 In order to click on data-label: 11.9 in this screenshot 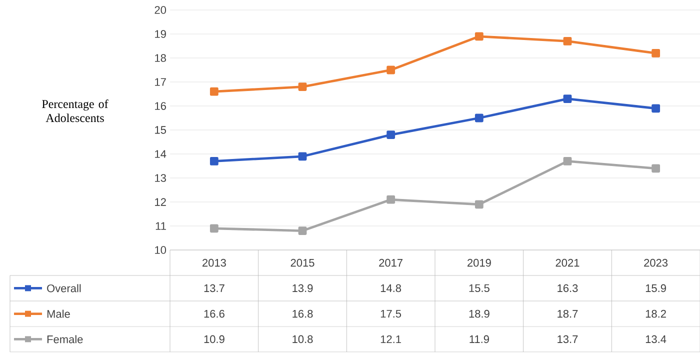, I will do `click(479, 339)`.